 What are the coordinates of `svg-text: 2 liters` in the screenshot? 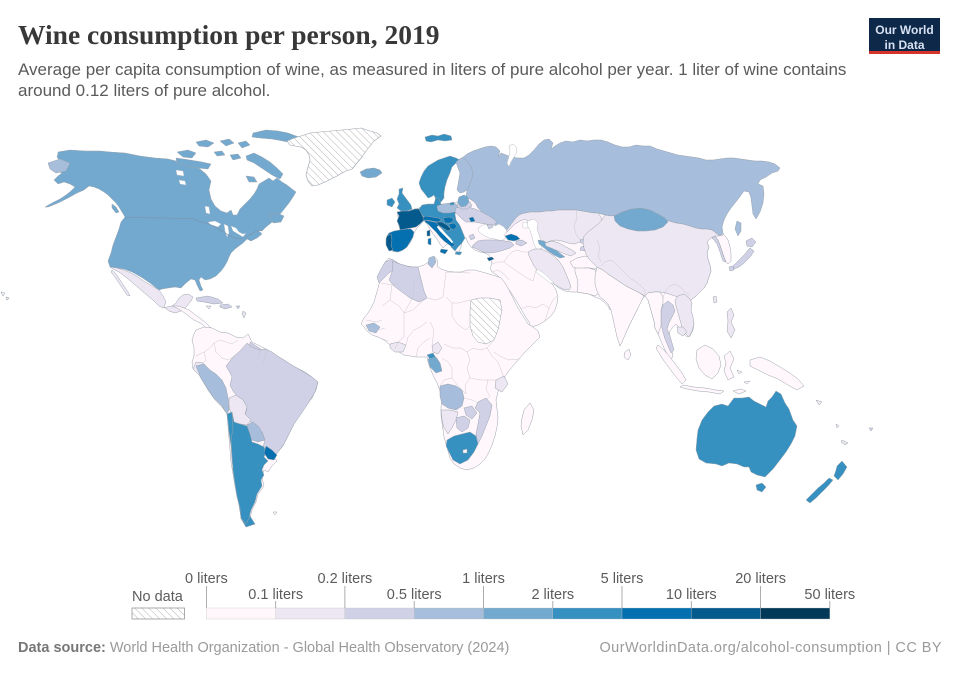 It's located at (552, 595).